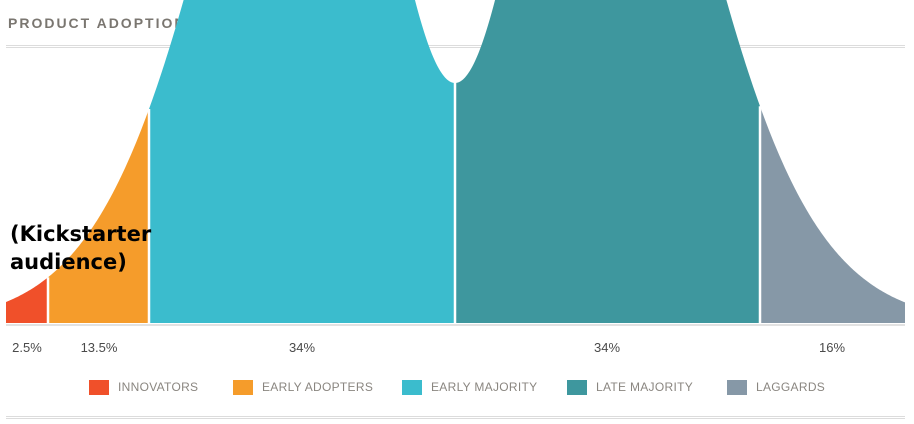 Image resolution: width=914 pixels, height=424 pixels. Describe the element at coordinates (832, 214) in the screenshot. I see `segment-laggards` at that location.